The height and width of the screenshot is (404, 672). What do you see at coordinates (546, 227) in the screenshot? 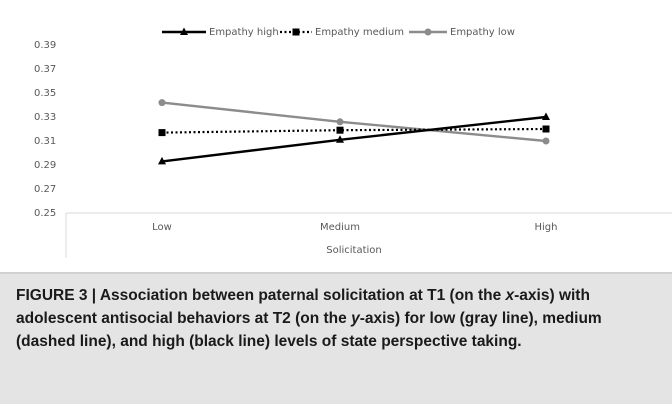
I see `x-tick-label: High` at bounding box center [546, 227].